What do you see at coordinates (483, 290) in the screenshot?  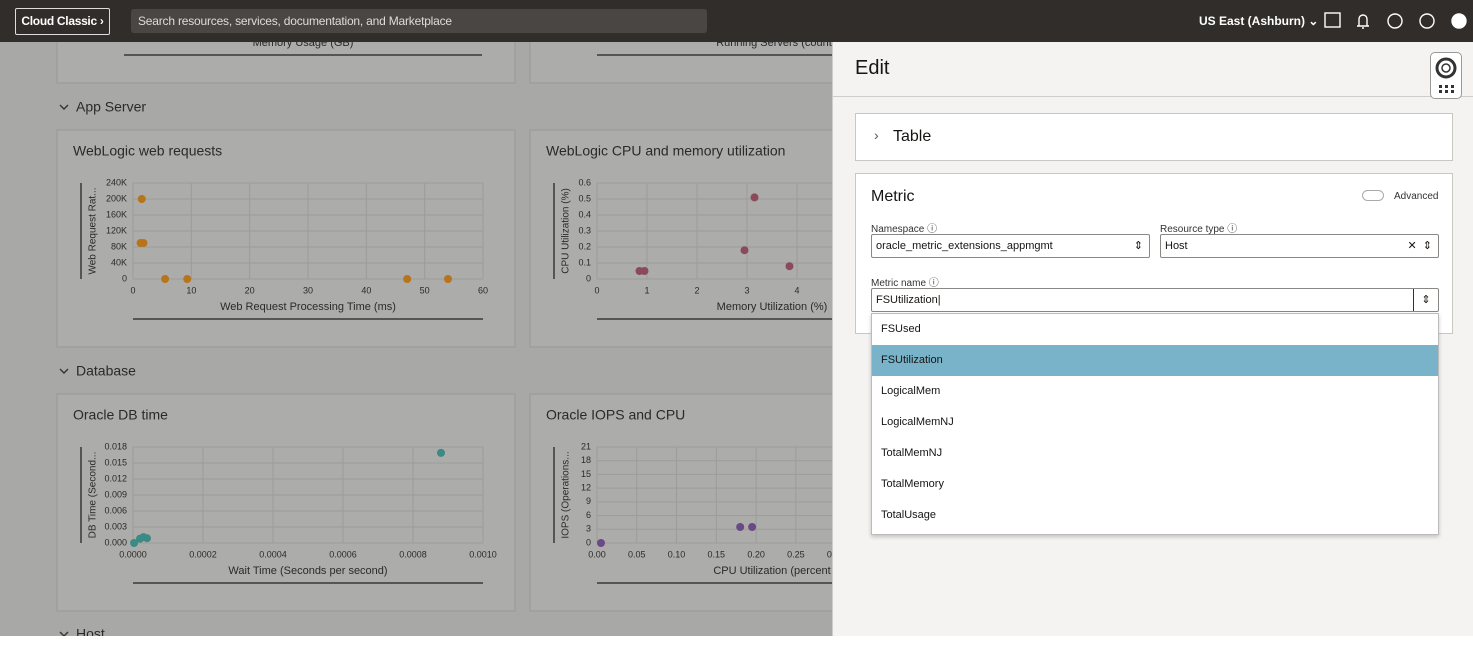 I see `x-tick-label: 60` at bounding box center [483, 290].